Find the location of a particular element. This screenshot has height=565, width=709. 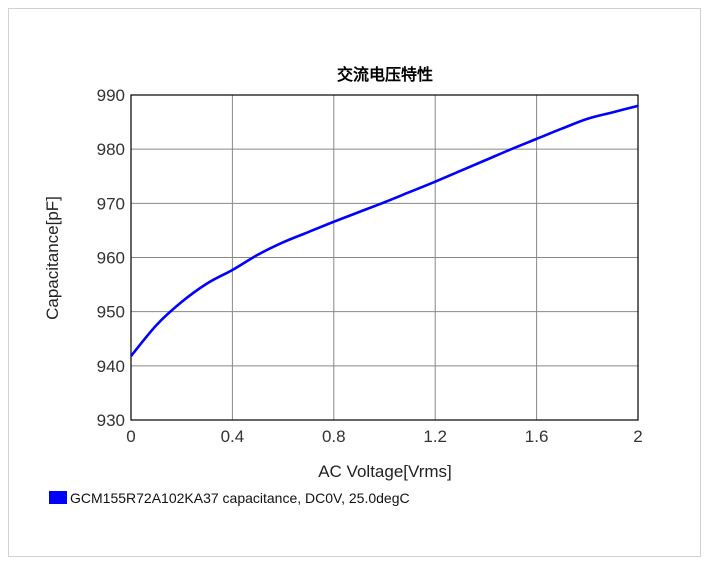

y-tick-label: 990 is located at coordinates (111, 95).